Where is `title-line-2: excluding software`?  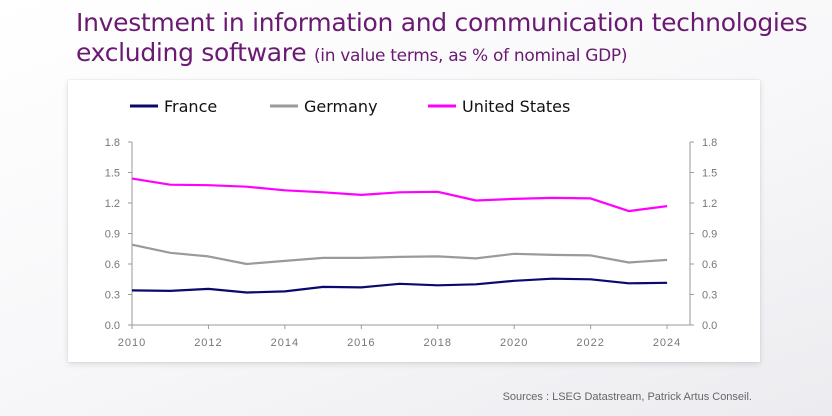 title-line-2: excluding software is located at coordinates (191, 52).